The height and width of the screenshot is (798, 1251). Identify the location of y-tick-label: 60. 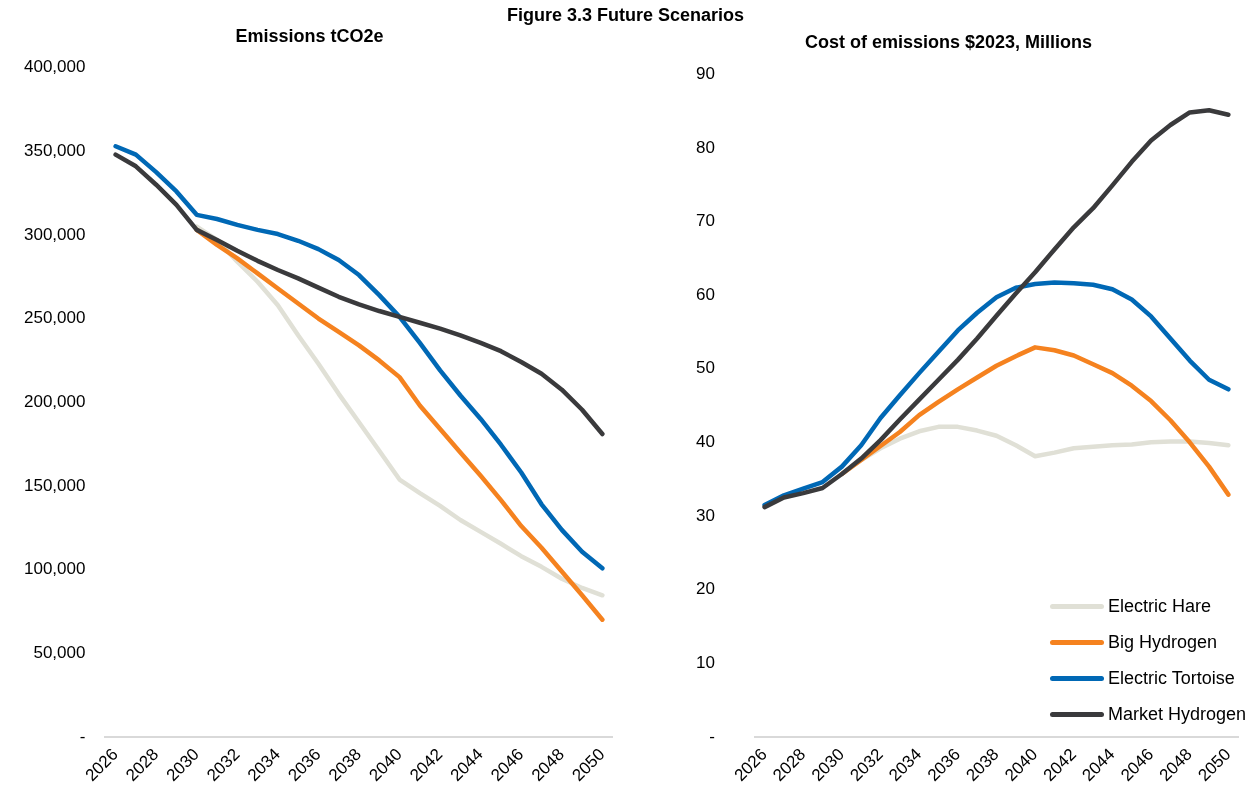
(705, 294).